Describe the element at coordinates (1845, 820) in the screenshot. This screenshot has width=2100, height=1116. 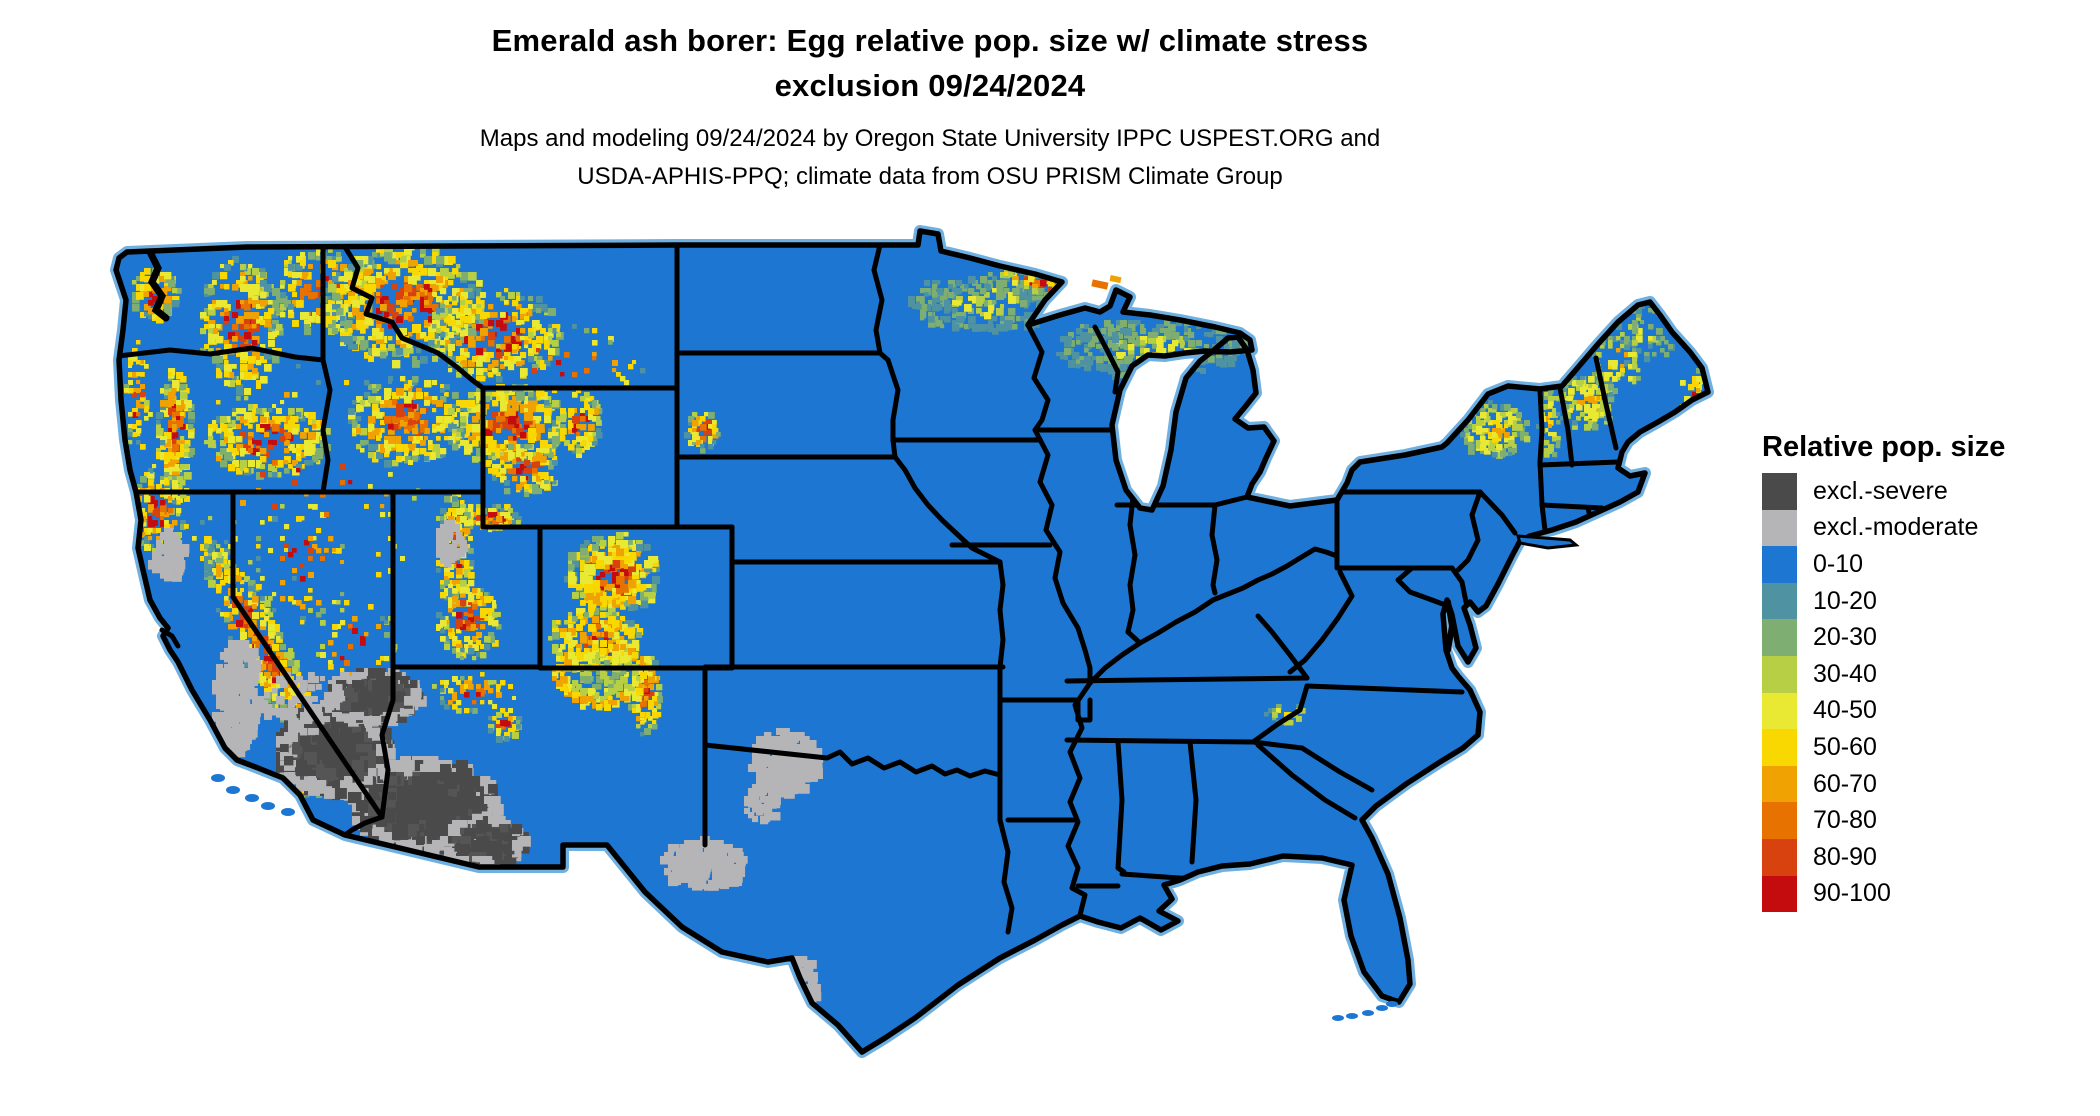
I see `legend-label: 70-80` at that location.